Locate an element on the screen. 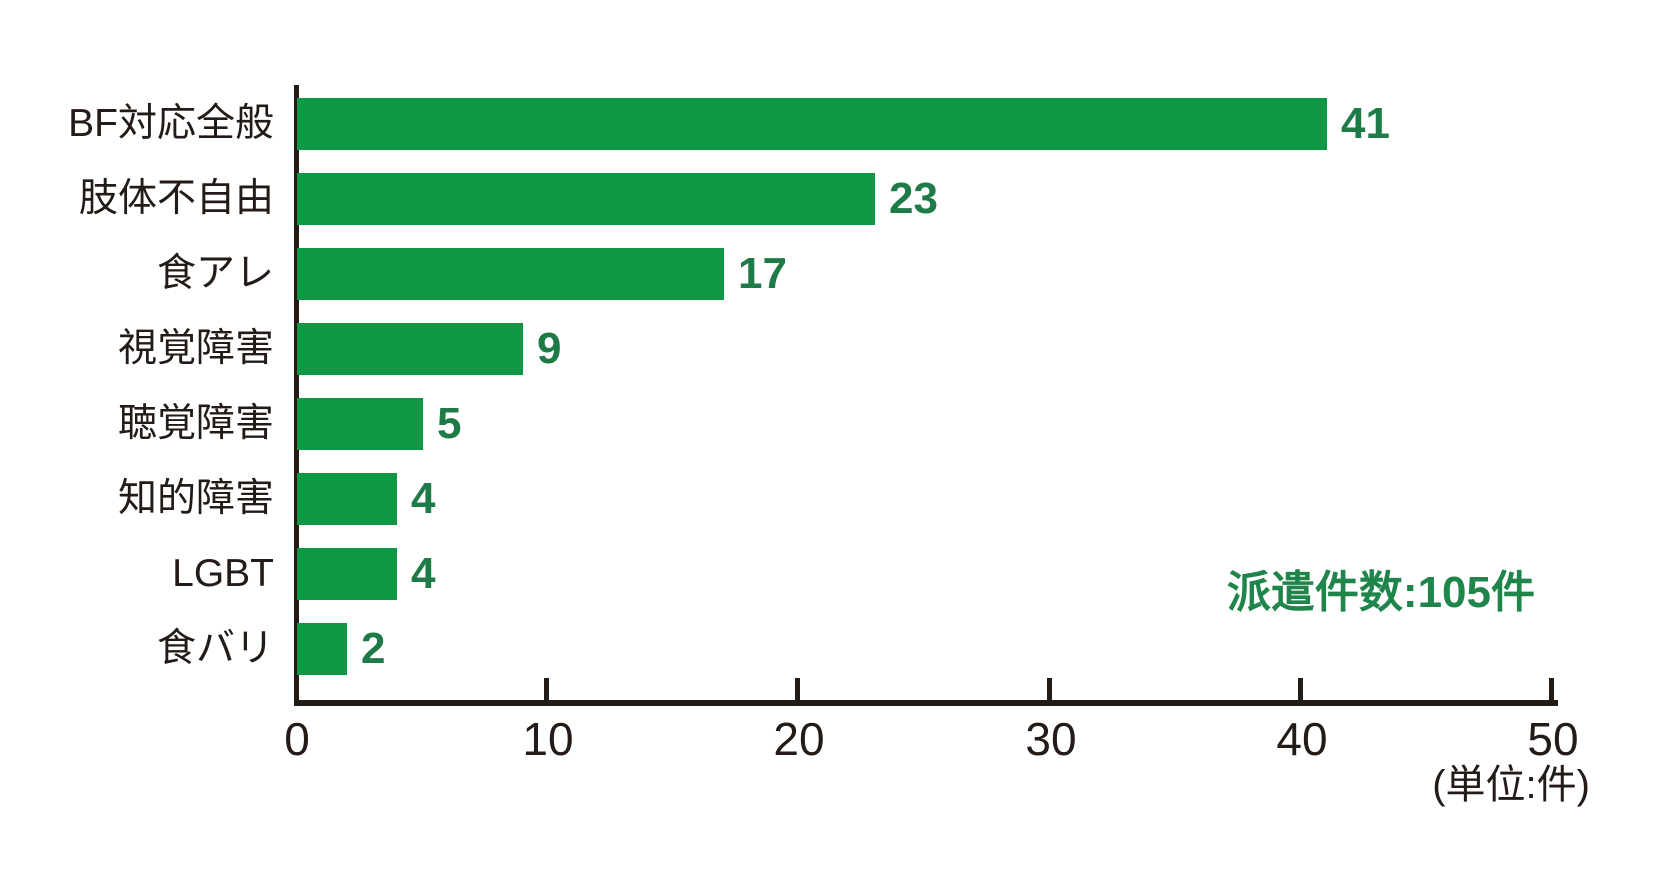  category-label: LGBT is located at coordinates (223, 573).